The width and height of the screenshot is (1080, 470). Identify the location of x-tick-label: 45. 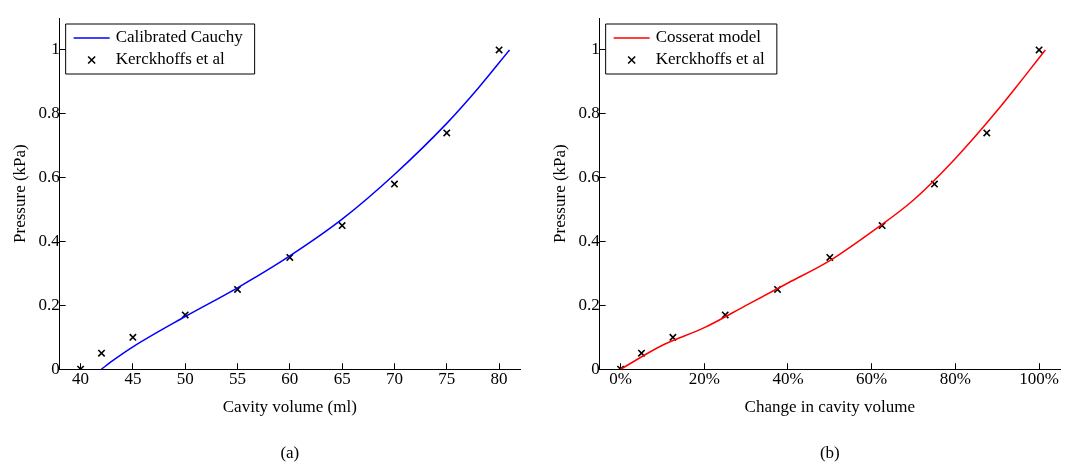
(133, 378).